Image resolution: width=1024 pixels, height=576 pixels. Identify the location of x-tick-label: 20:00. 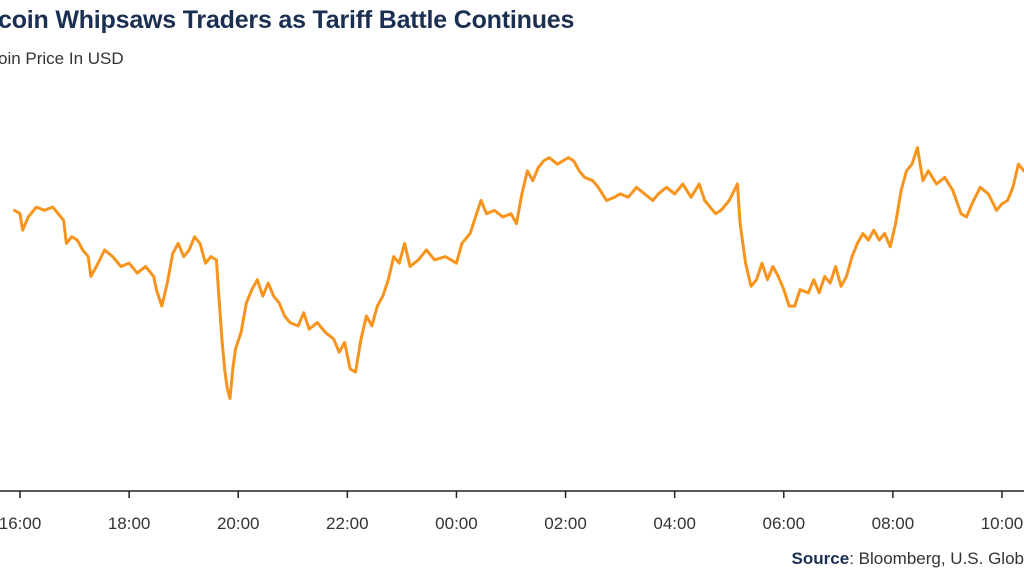
(238, 523).